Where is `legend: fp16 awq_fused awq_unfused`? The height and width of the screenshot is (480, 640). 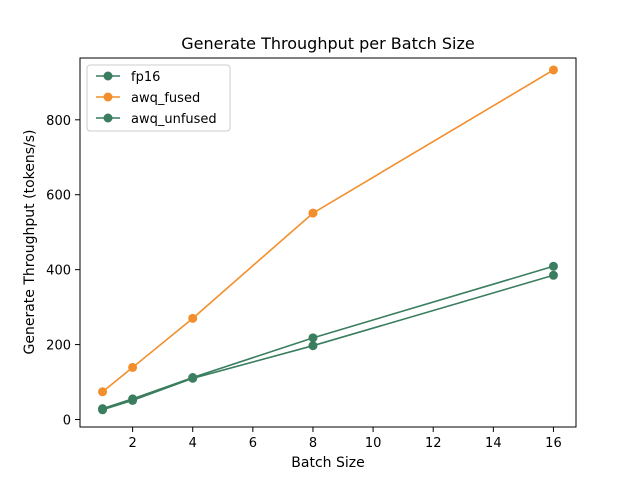
legend: fp16 awq_fused awq_unfused is located at coordinates (158, 98).